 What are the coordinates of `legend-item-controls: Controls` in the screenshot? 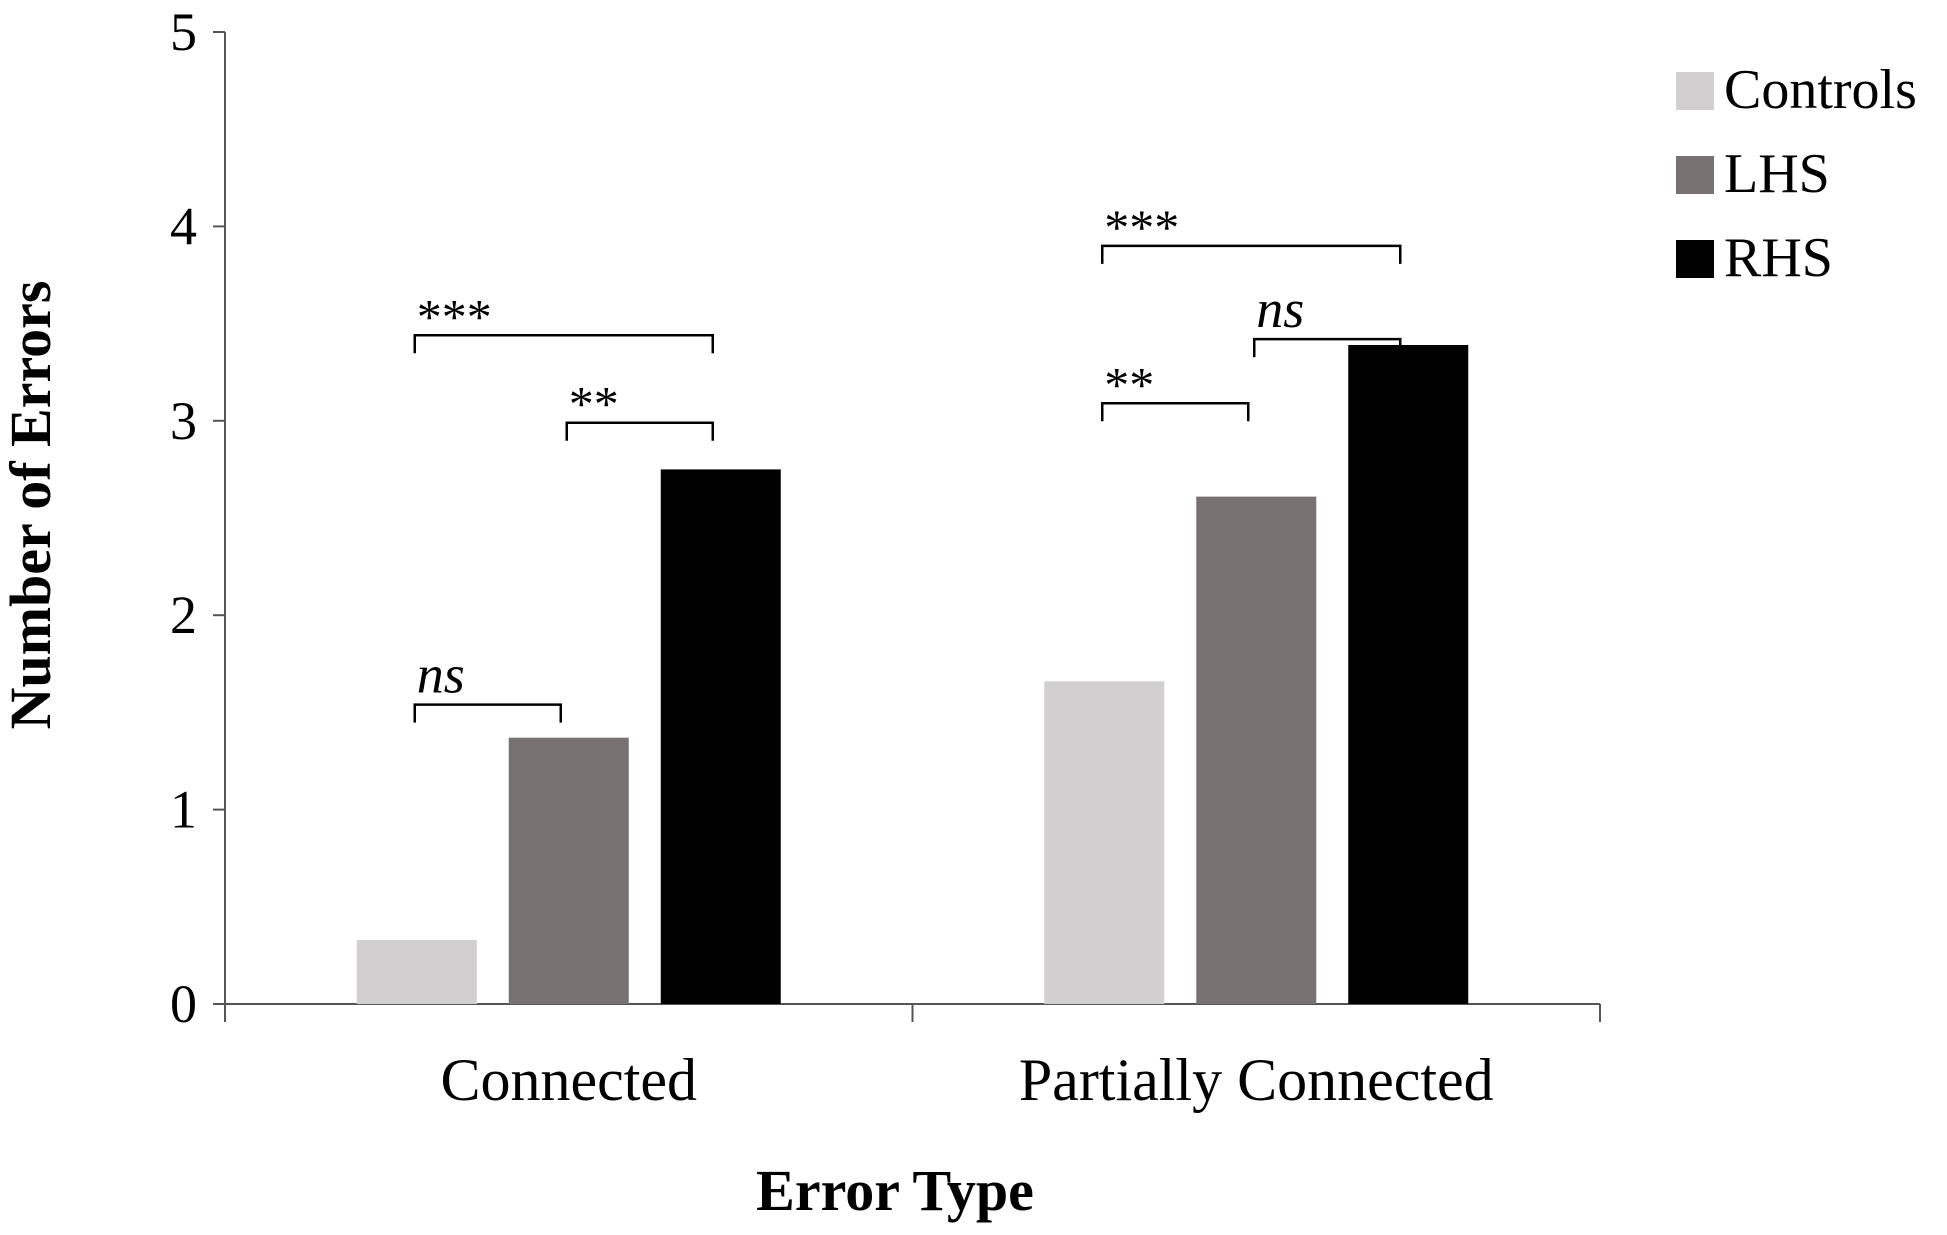 It's located at (1796, 90).